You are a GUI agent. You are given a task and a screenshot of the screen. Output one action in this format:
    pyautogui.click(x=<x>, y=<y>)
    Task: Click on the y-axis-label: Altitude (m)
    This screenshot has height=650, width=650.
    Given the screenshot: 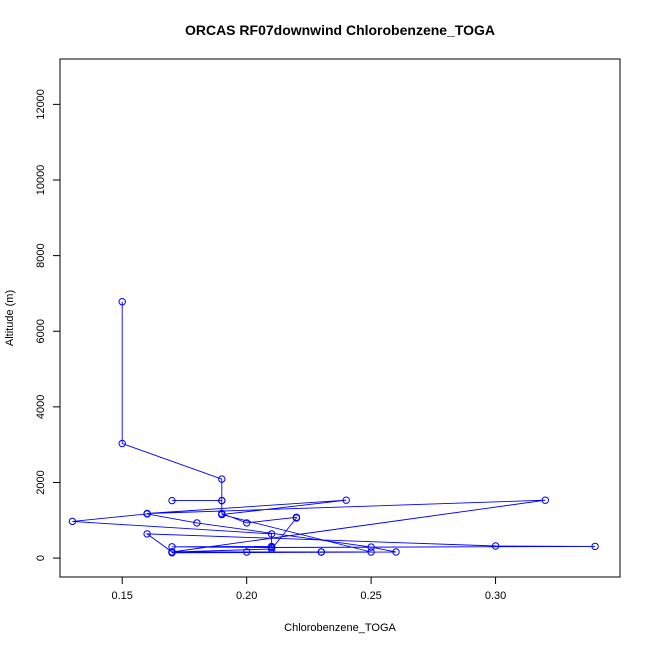 What is the action you would take?
    pyautogui.click(x=10, y=318)
    